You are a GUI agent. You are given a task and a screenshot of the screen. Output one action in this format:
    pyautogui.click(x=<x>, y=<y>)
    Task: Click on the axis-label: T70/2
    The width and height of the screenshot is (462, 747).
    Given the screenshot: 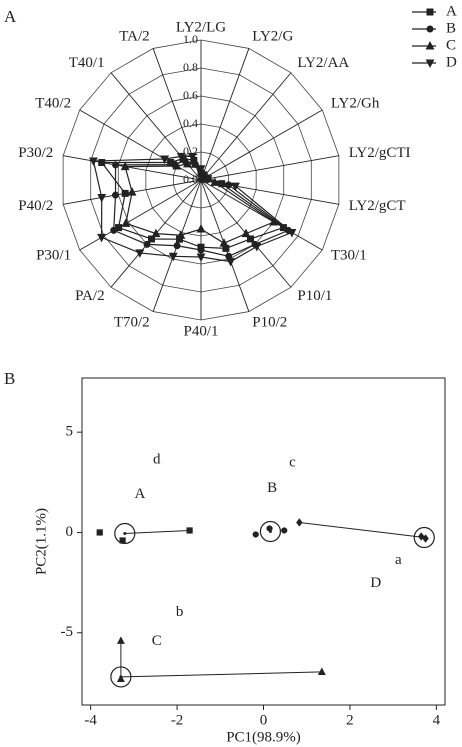 What is the action you would take?
    pyautogui.click(x=132, y=322)
    